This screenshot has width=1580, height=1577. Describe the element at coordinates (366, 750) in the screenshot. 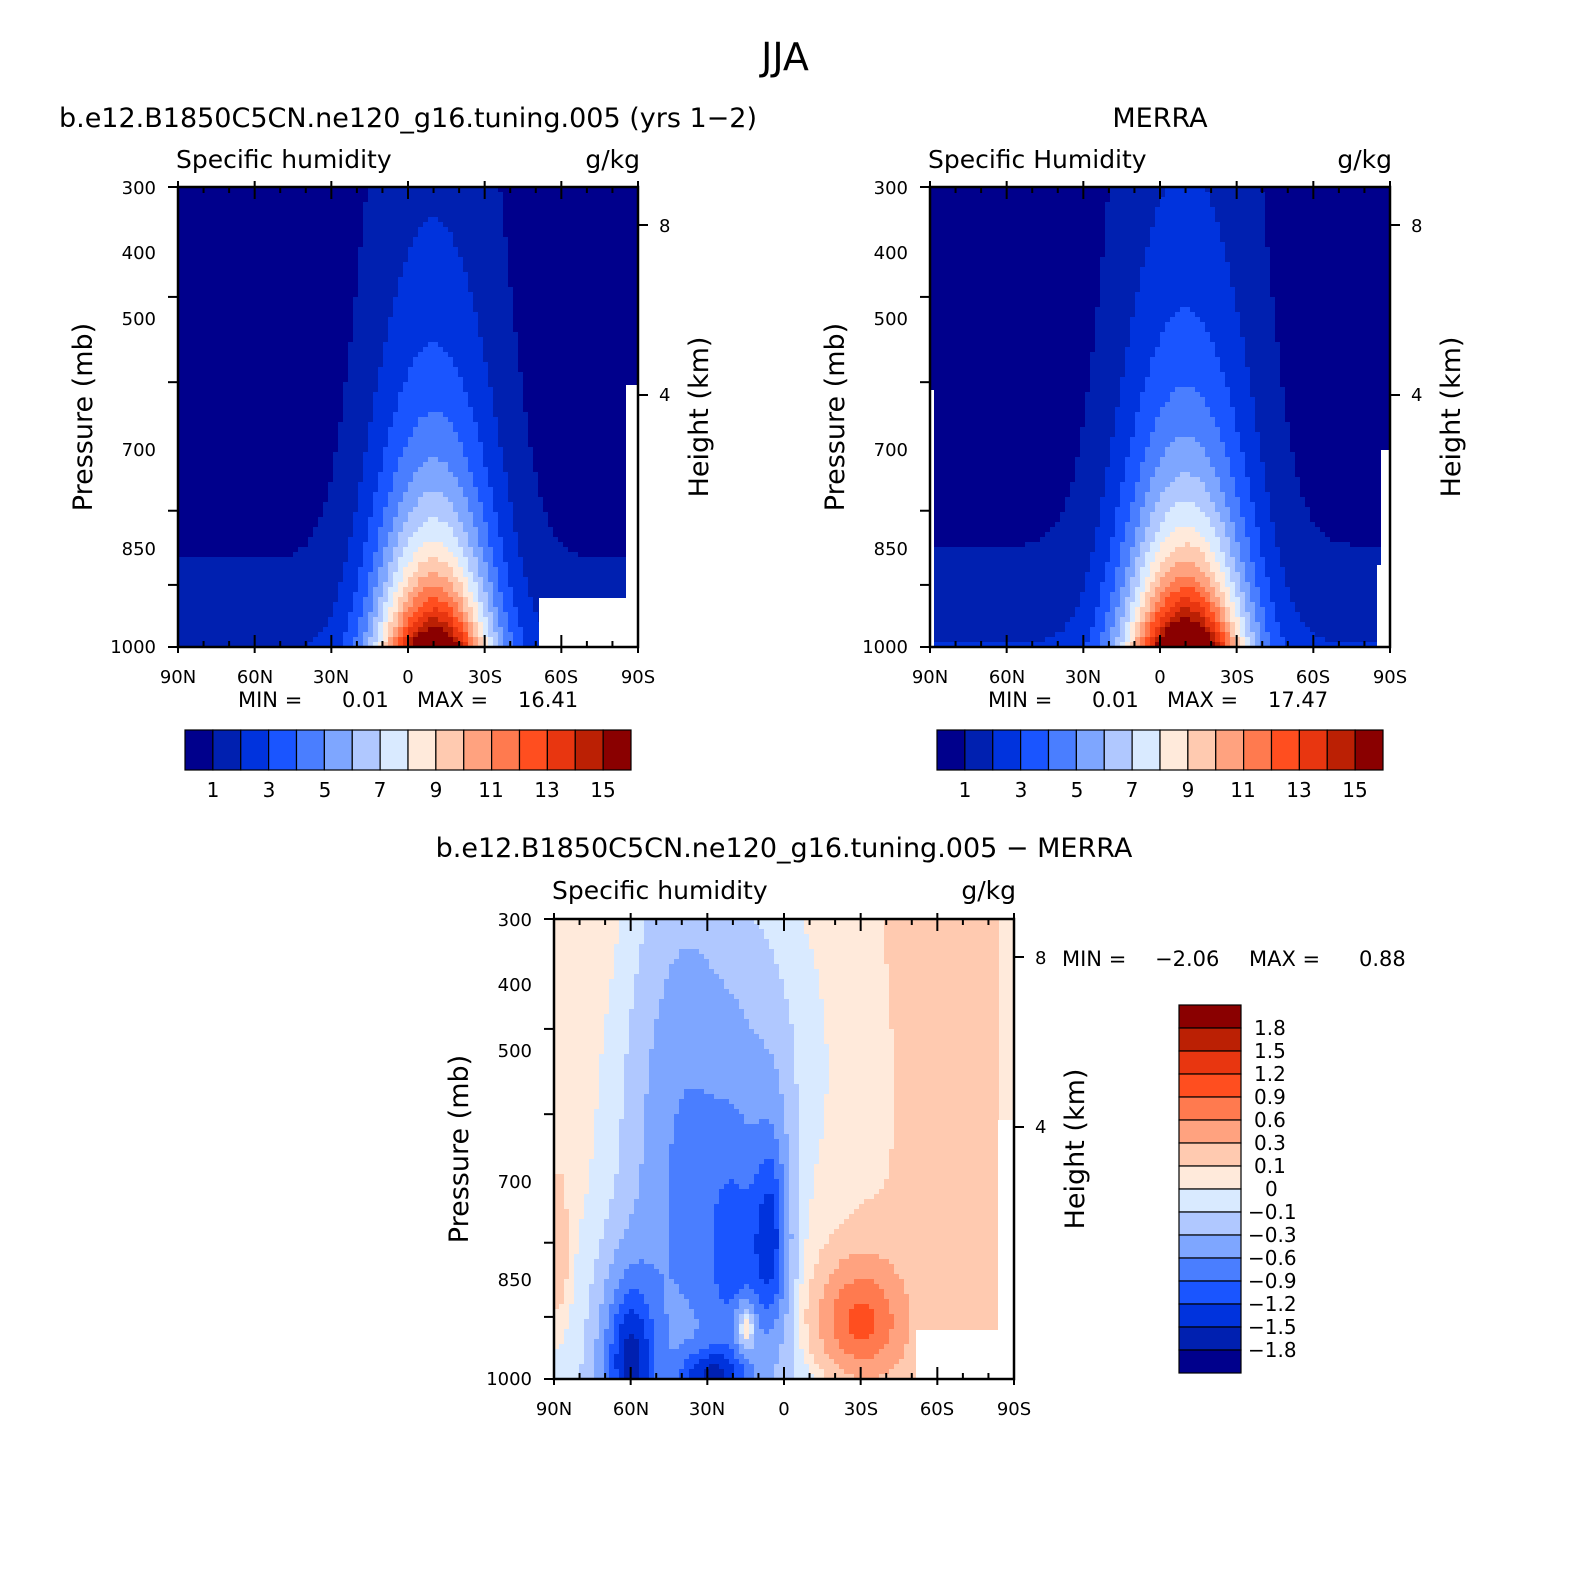

I see `colorbar-swatch` at that location.